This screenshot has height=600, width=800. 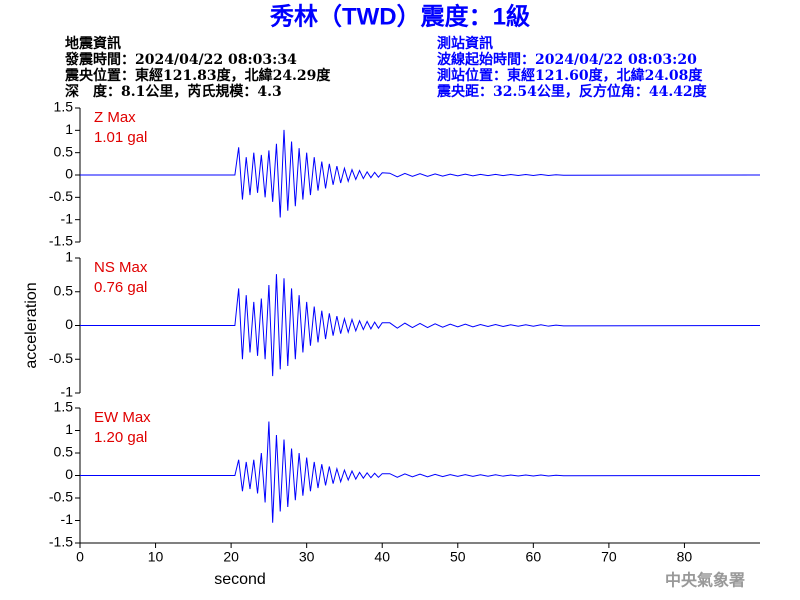 I want to click on x-tick-label: 30, so click(x=307, y=557).